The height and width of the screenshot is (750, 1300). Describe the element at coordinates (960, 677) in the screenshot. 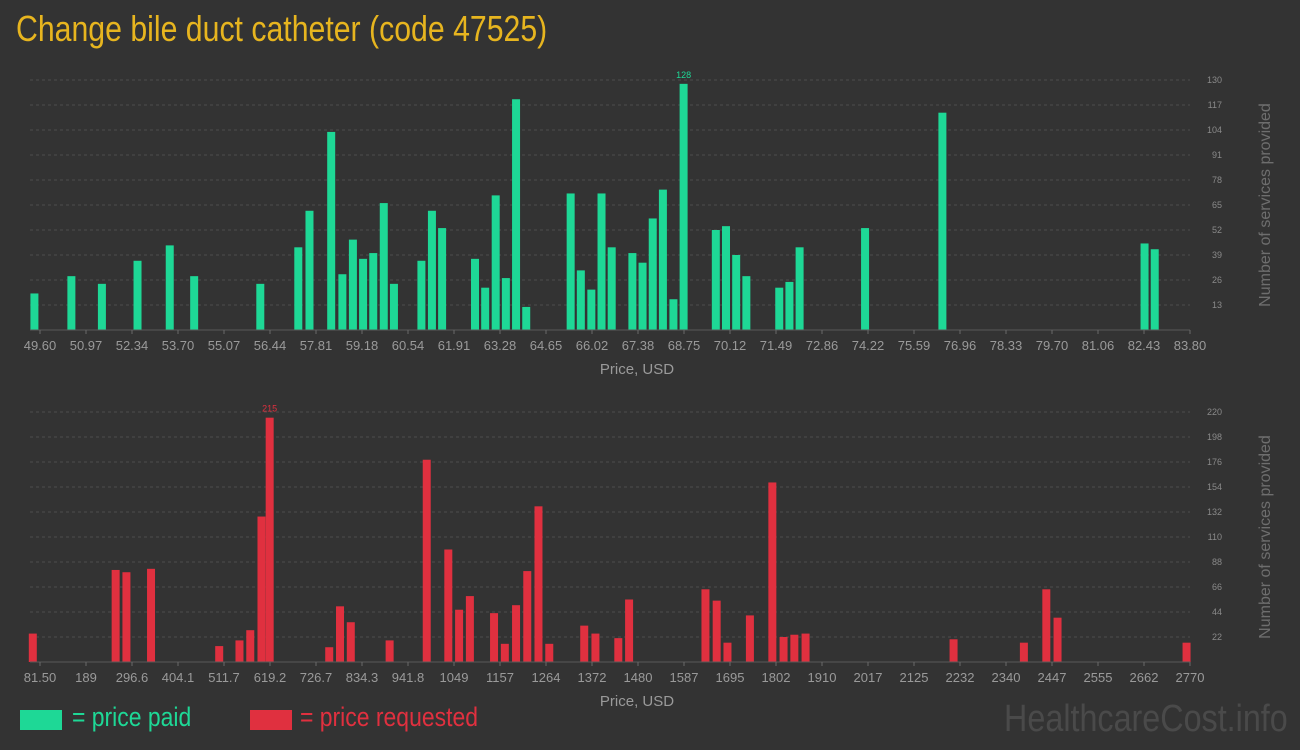

I see `x-tick-label: 2232` at that location.